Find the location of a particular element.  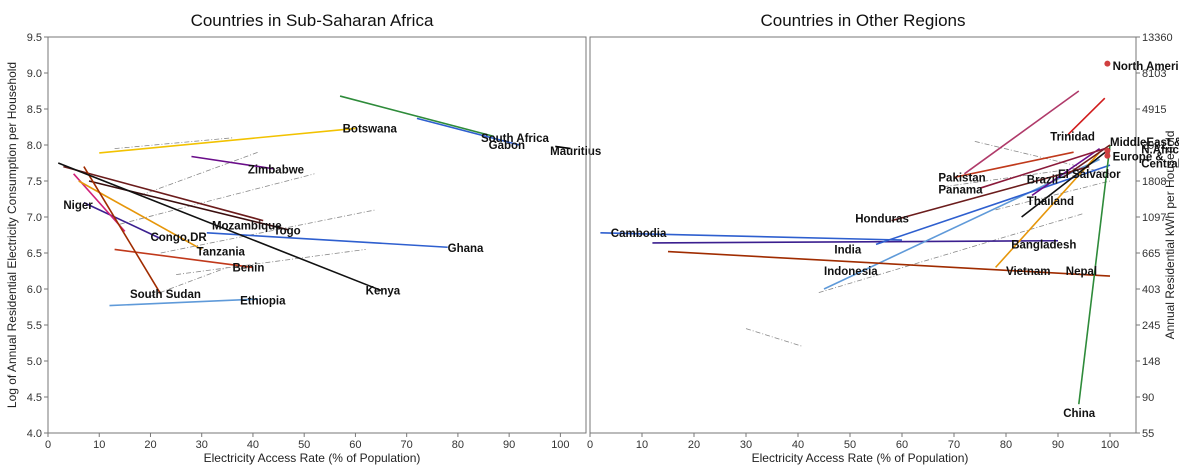

country-label: Kenya is located at coordinates (383, 291).